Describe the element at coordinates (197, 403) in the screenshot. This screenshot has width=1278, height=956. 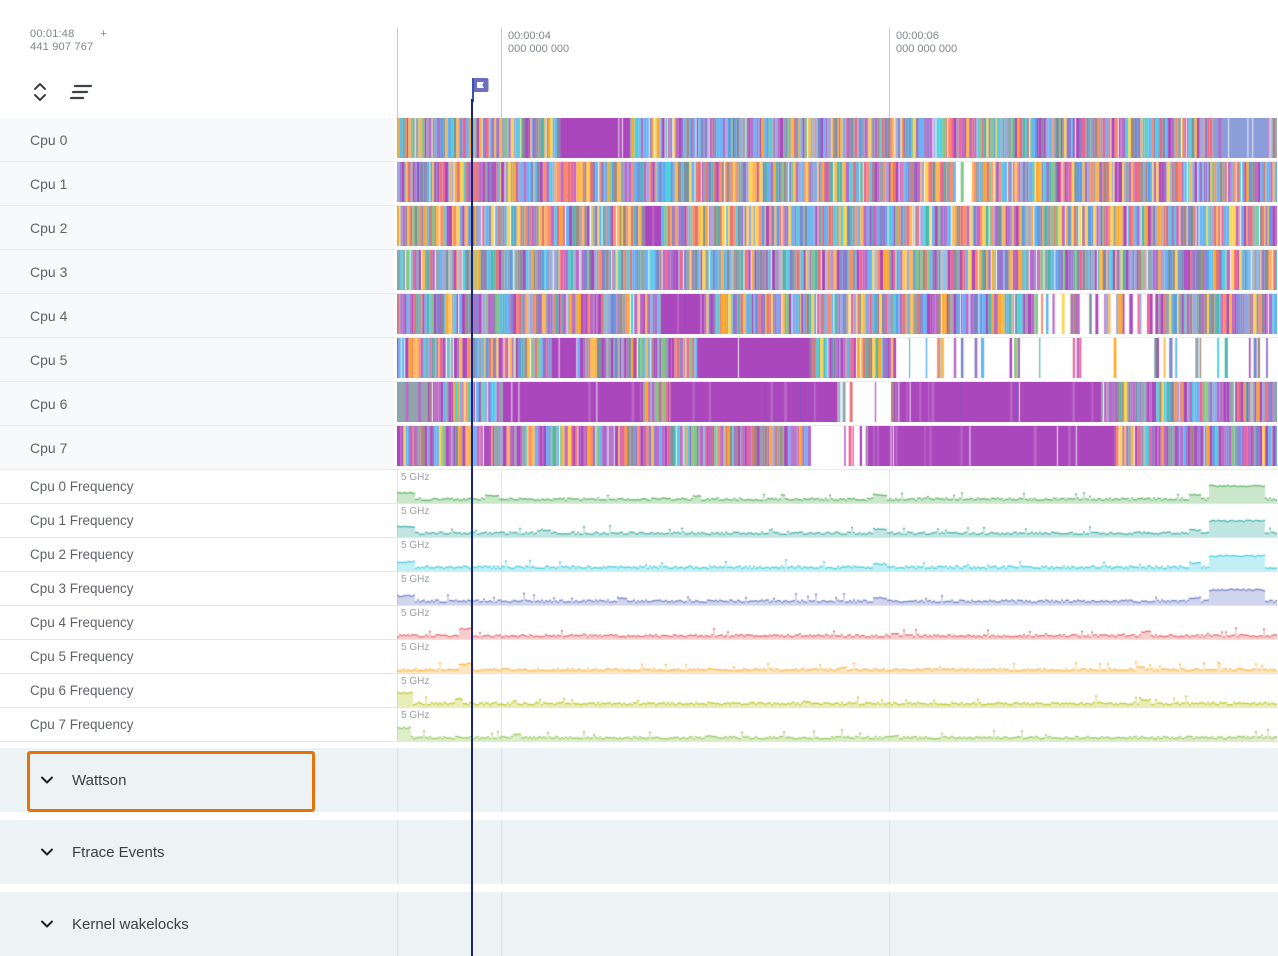
I see `track-label-cpu6: Cpu 6` at that location.